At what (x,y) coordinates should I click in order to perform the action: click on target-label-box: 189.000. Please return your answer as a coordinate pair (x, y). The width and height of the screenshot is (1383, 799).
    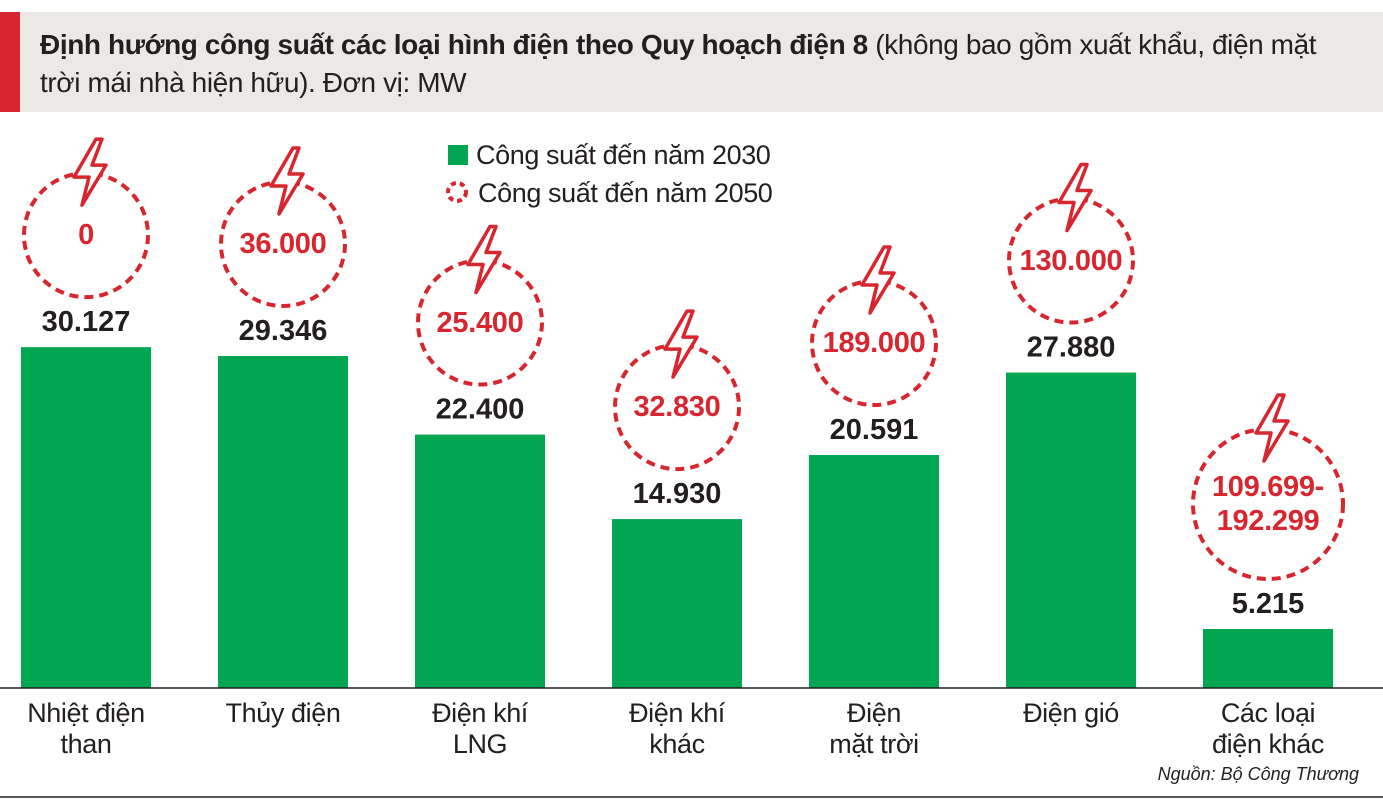
    Looking at the image, I should click on (874, 343).